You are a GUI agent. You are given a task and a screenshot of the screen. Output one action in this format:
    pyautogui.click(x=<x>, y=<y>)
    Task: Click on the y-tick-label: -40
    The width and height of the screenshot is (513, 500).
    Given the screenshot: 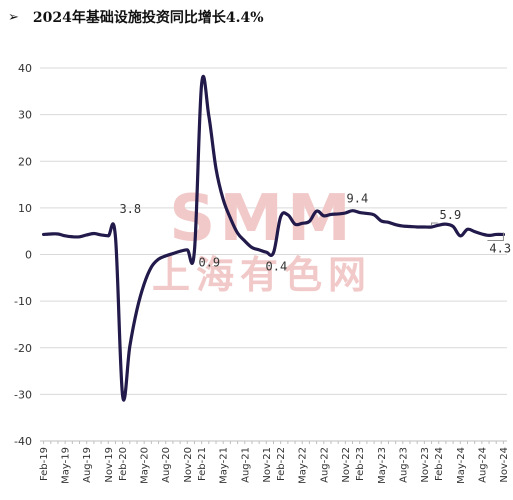 What is the action you would take?
    pyautogui.click(x=23, y=441)
    